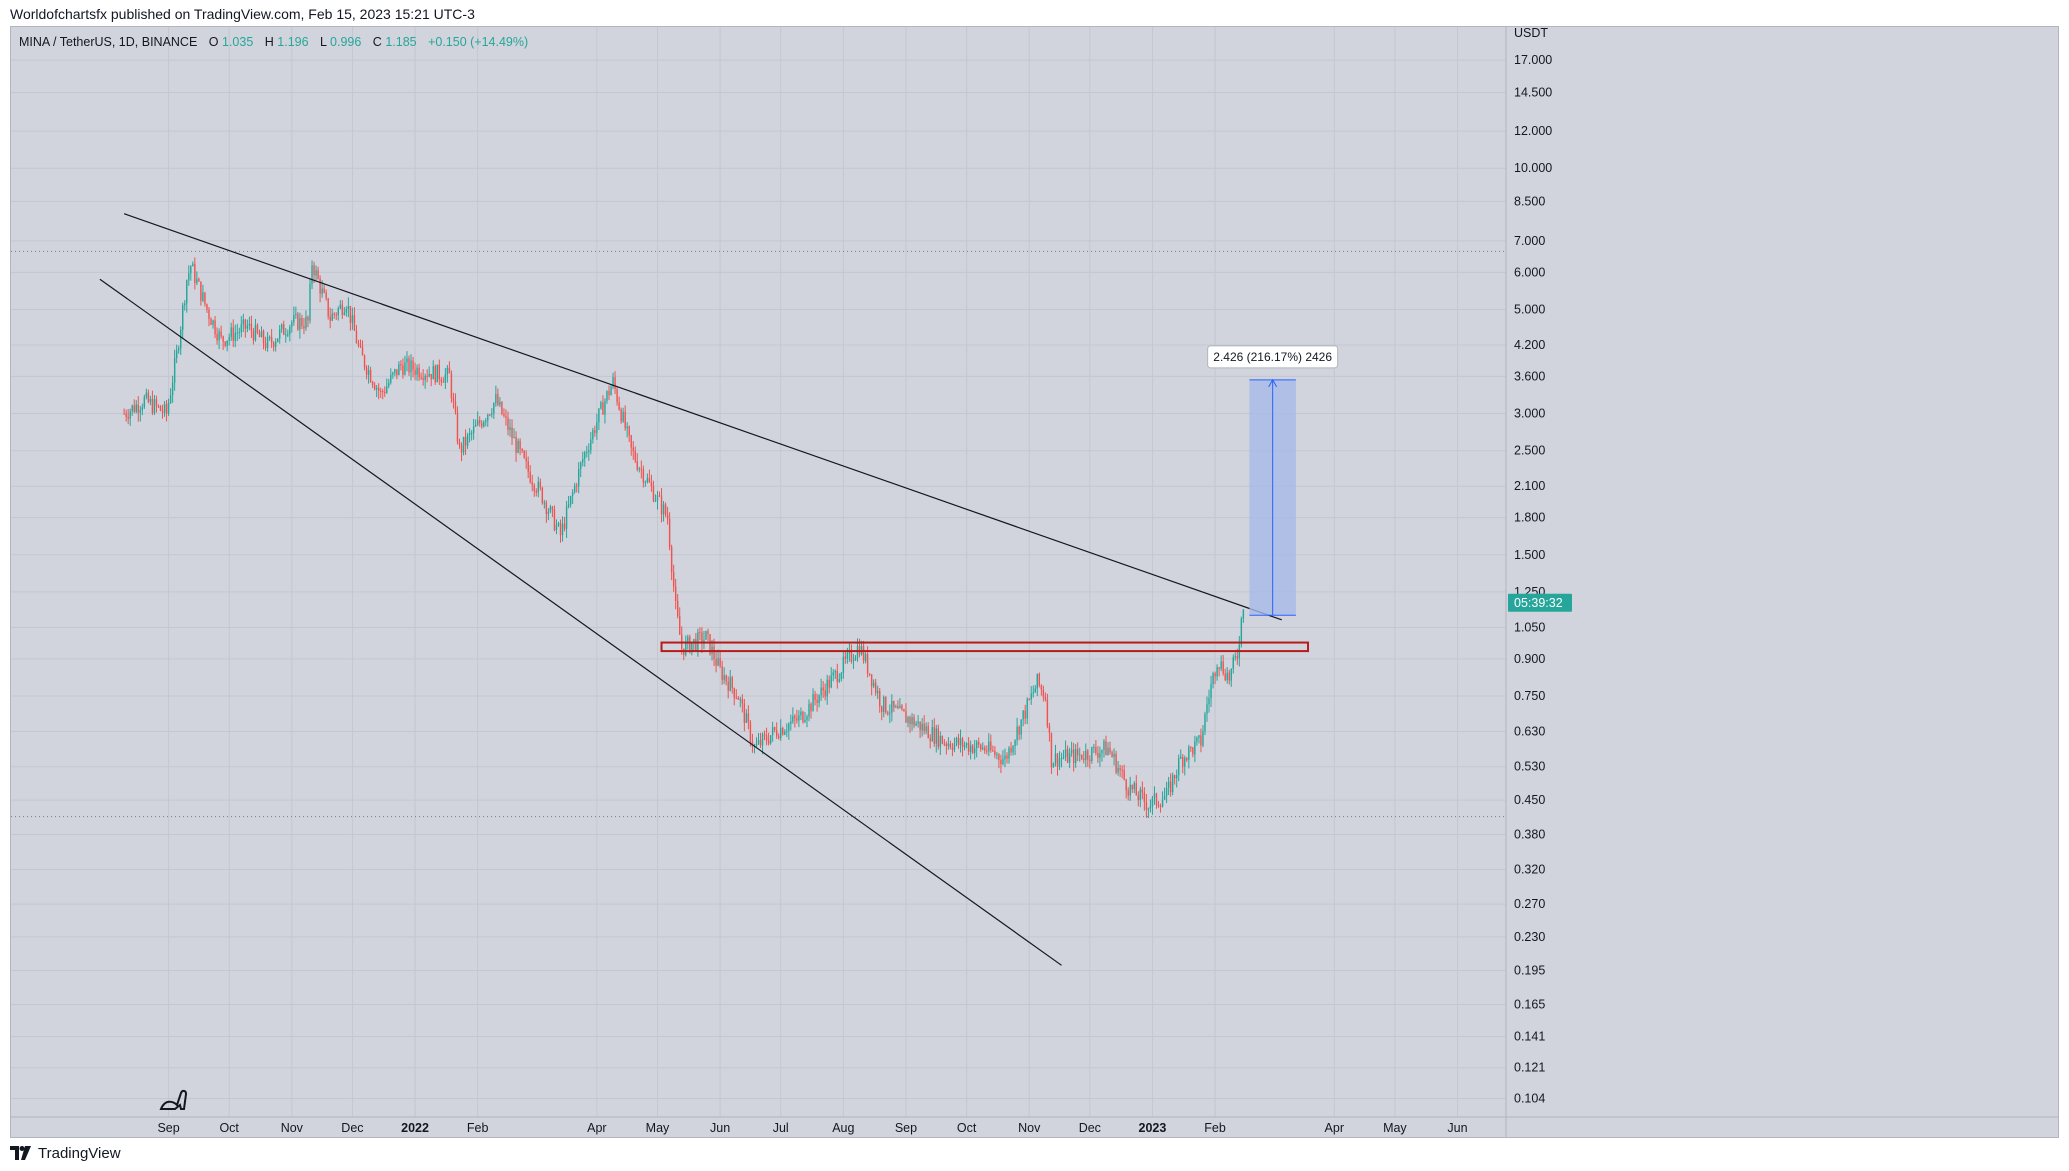 The height and width of the screenshot is (1171, 2069). What do you see at coordinates (985, 647) in the screenshot?
I see `breakout-zone-box` at bounding box center [985, 647].